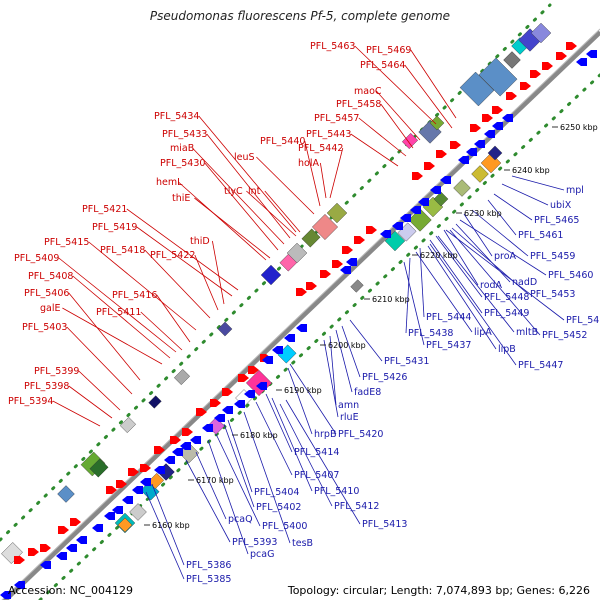 The width and height of the screenshot is (600, 600). I want to click on reverse-gene-label: PFL_5447, so click(540, 365).